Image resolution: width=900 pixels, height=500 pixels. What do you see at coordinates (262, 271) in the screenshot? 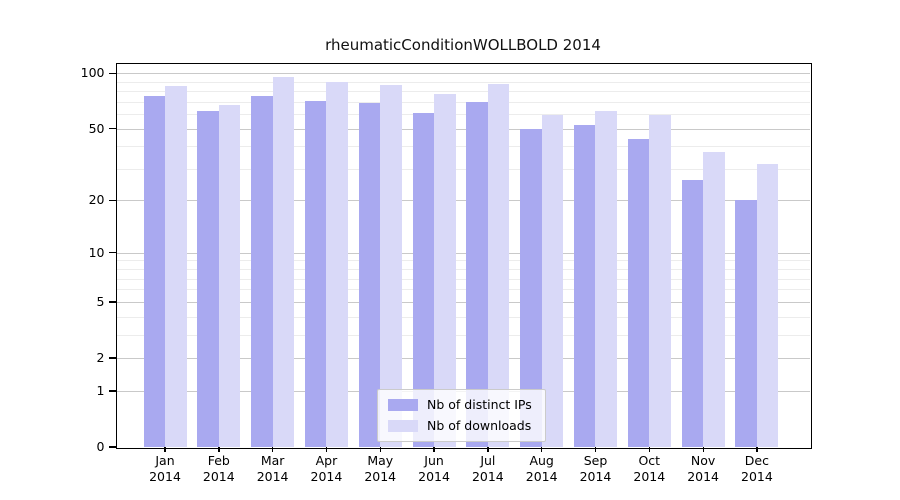
I see `bar-distinct-ips-mar-2014` at bounding box center [262, 271].